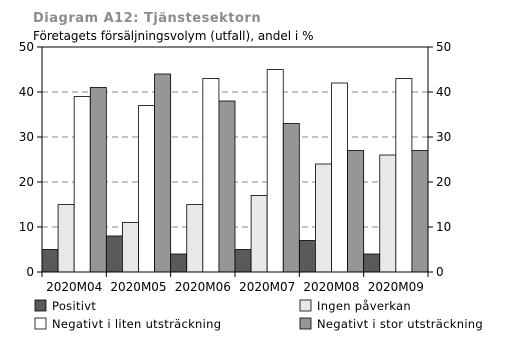 This screenshot has width=529, height=340. I want to click on y-axis-left-ticks: 0 10 20 30 40 50, so click(30, 159).